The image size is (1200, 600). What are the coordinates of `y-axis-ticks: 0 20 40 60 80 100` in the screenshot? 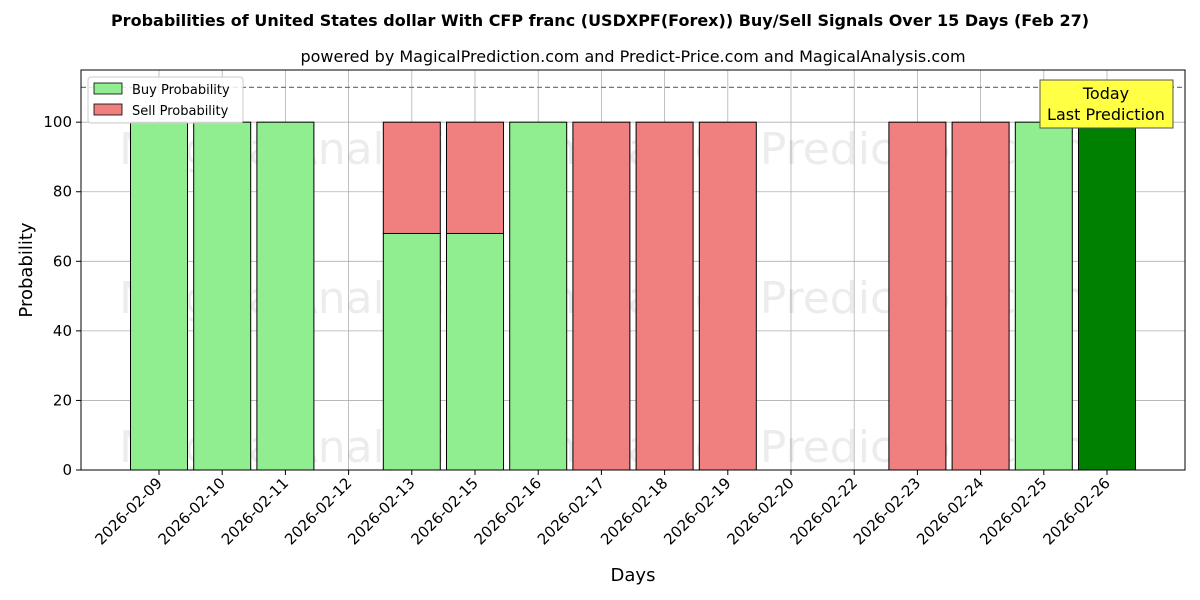 It's located at (62, 296).